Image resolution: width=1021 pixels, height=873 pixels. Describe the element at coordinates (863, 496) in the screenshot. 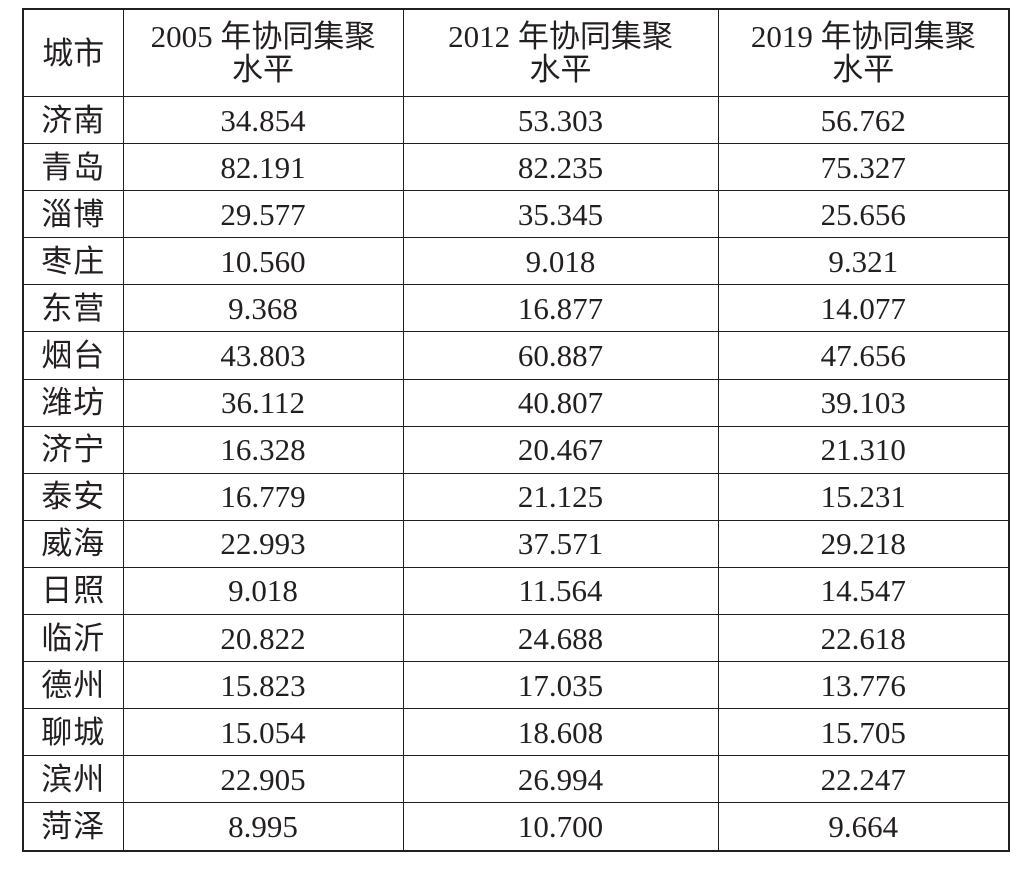

I see `cell-value-2019: 15.231` at that location.